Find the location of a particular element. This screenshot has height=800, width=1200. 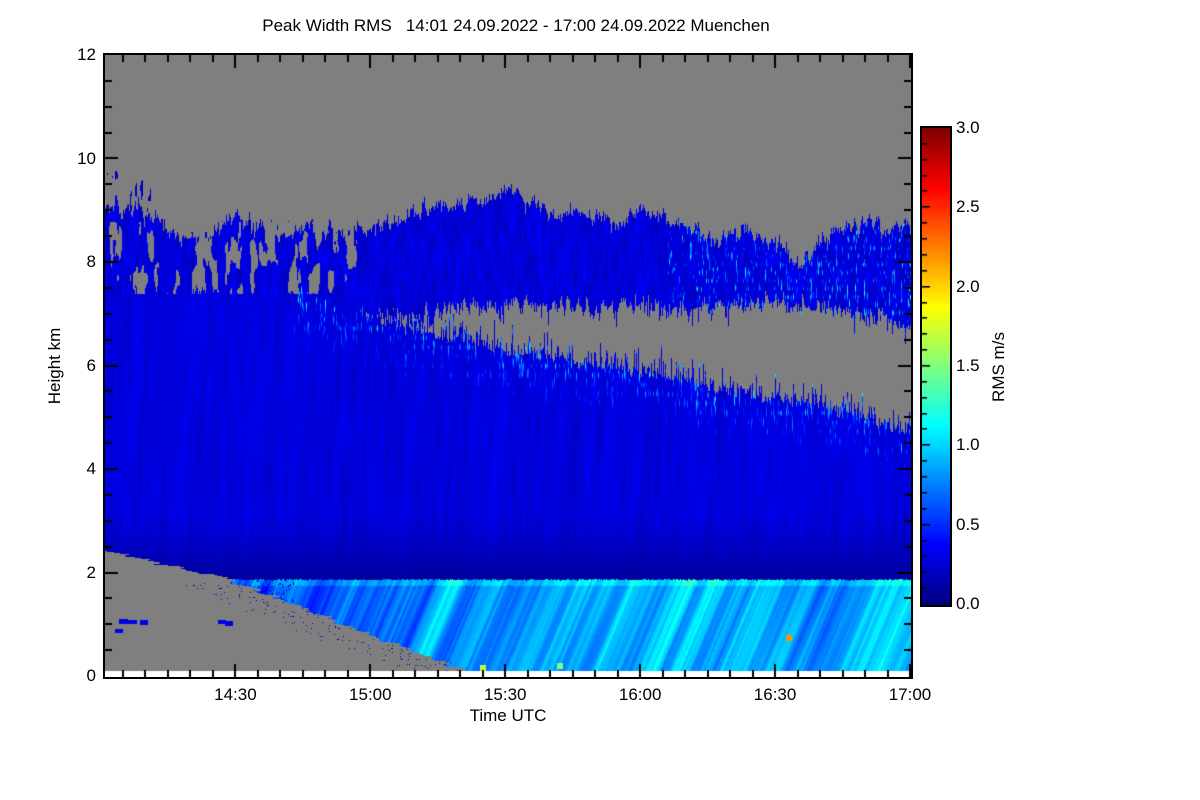

colorbar-tick-label: 0.0 is located at coordinates (968, 603).